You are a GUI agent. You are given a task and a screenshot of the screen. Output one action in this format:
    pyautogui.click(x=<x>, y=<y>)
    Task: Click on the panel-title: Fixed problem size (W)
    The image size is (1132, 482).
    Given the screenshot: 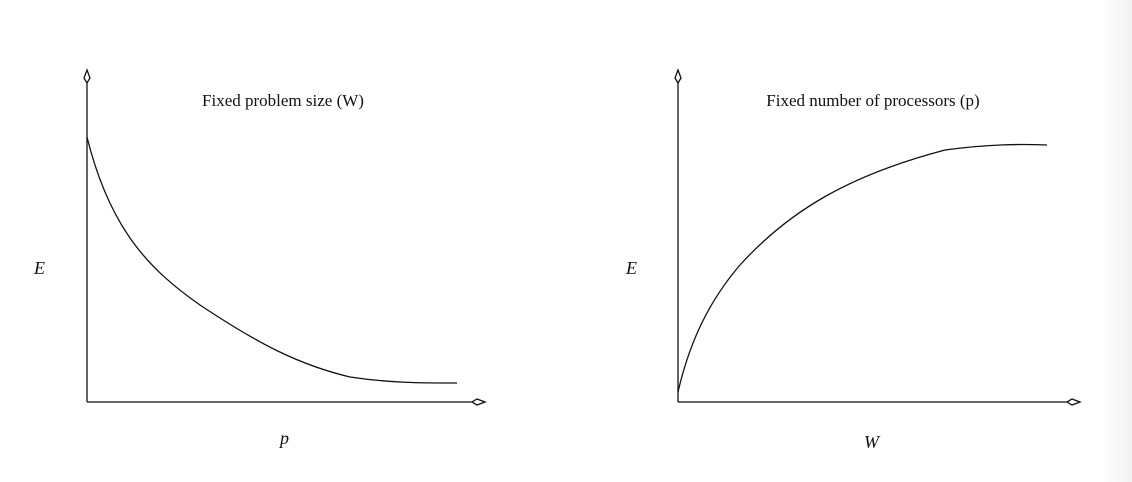 What is the action you would take?
    pyautogui.click(x=283, y=100)
    